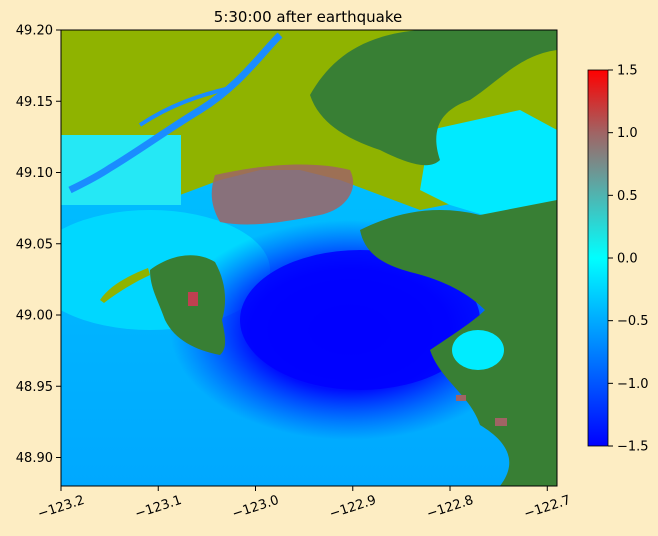 This screenshot has width=658, height=536. Describe the element at coordinates (121, 170) in the screenshot. I see `flooded-lowland` at that location.